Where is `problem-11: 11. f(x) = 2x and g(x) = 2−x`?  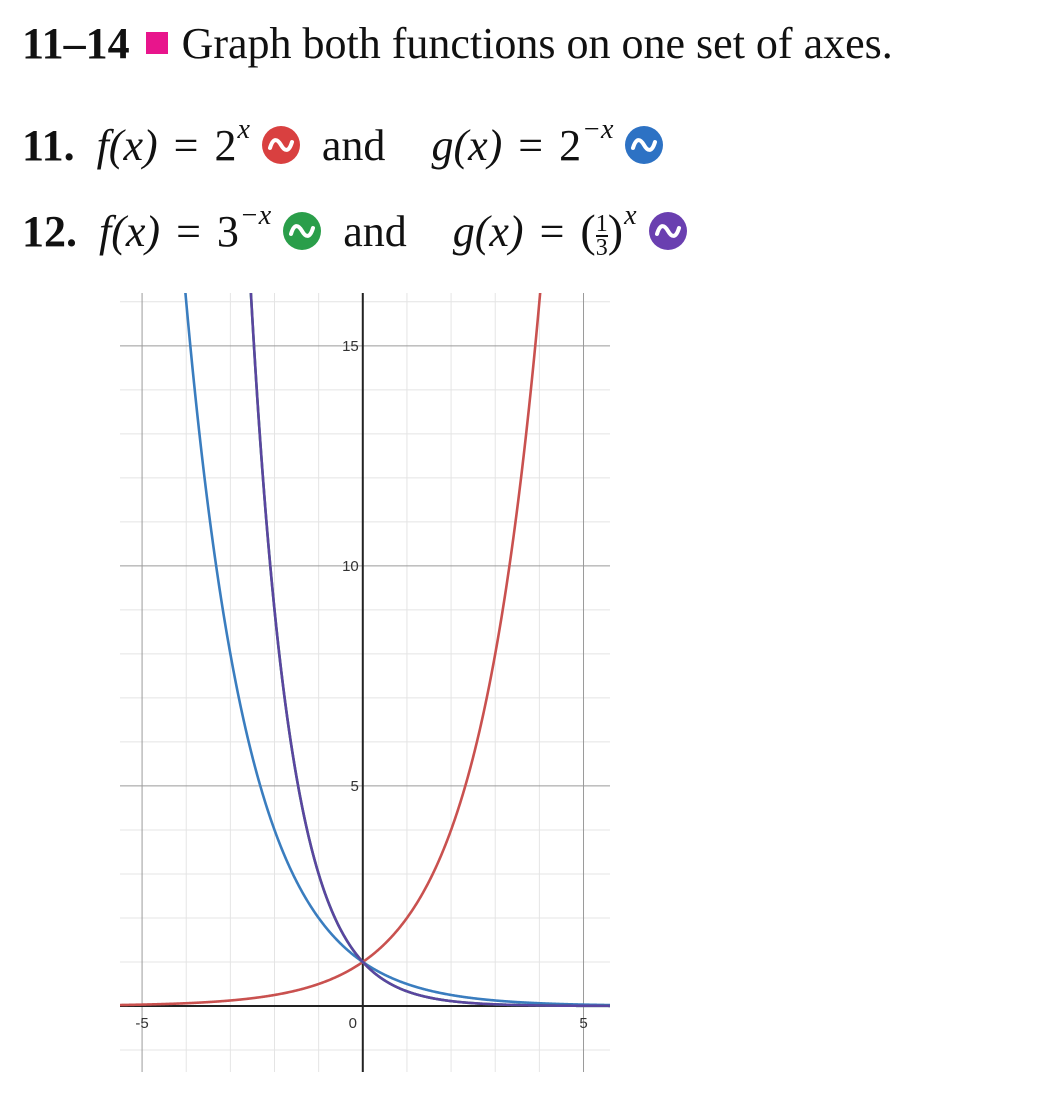 problem-11: 11. f(x) = 2x and g(x) = 2−x is located at coordinates (343, 138).